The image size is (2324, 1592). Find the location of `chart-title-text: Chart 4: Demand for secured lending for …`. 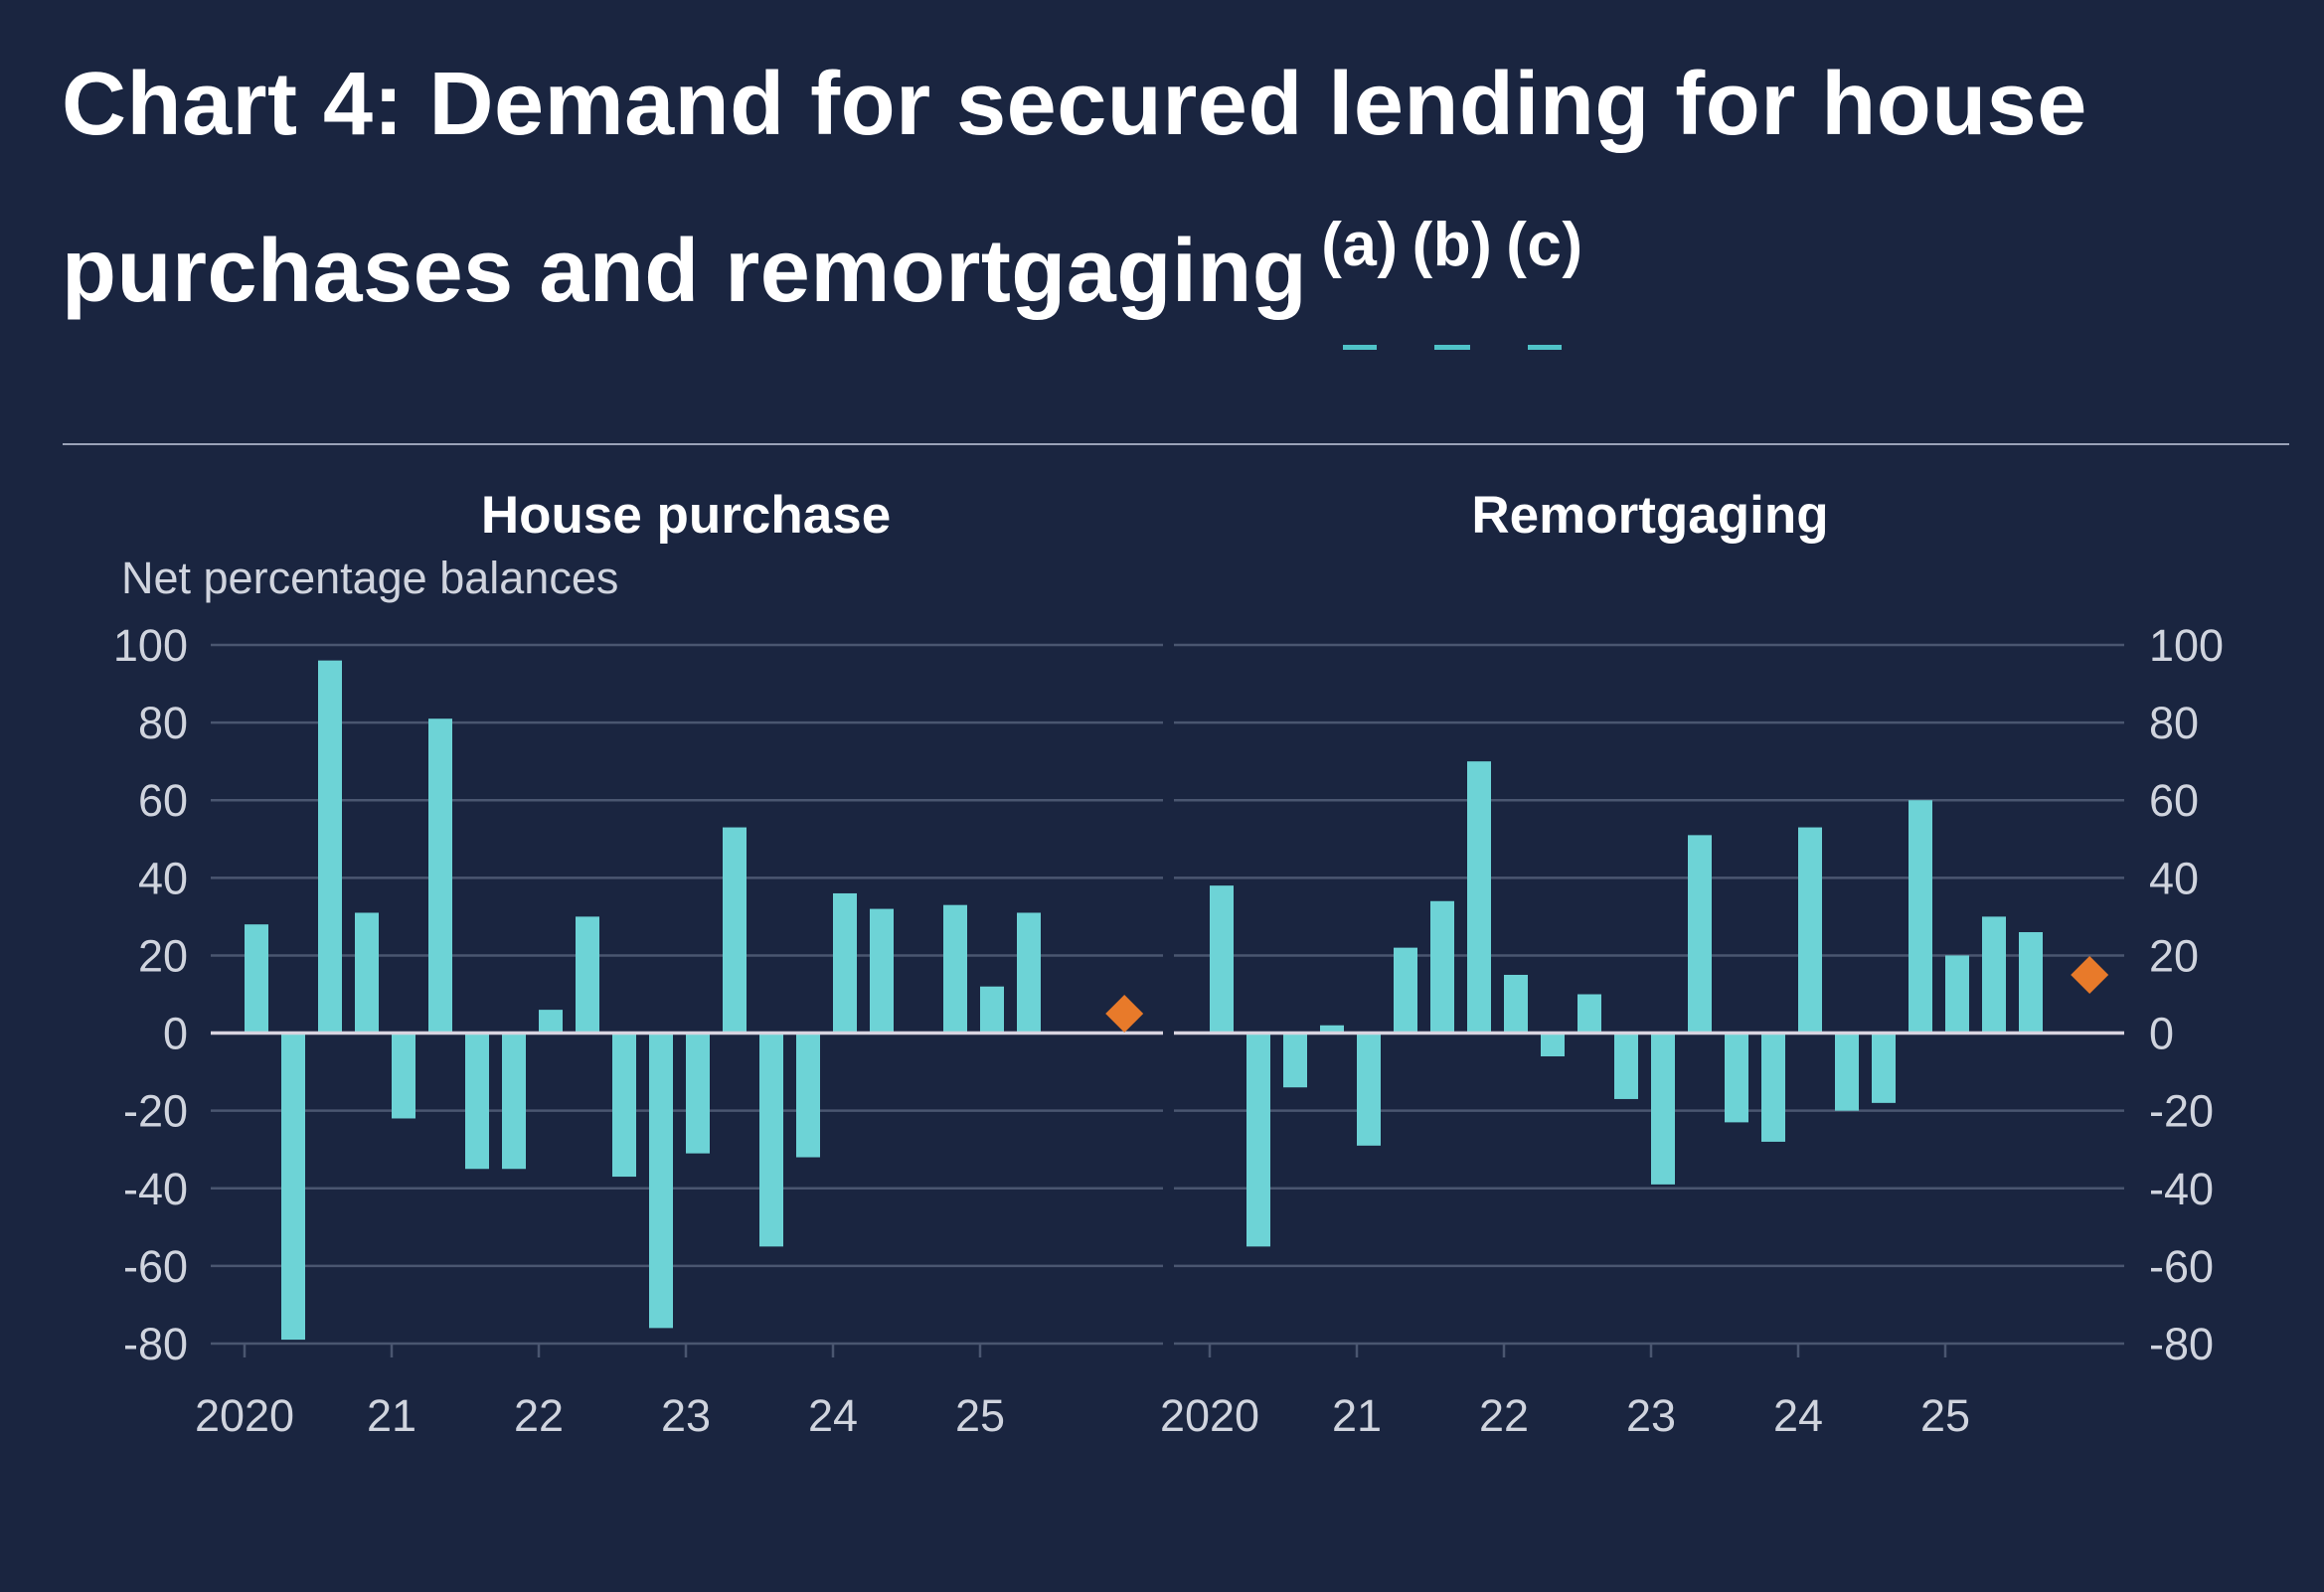

chart-title-text: Chart 4: Demand for secured lending for … is located at coordinates (1074, 188).